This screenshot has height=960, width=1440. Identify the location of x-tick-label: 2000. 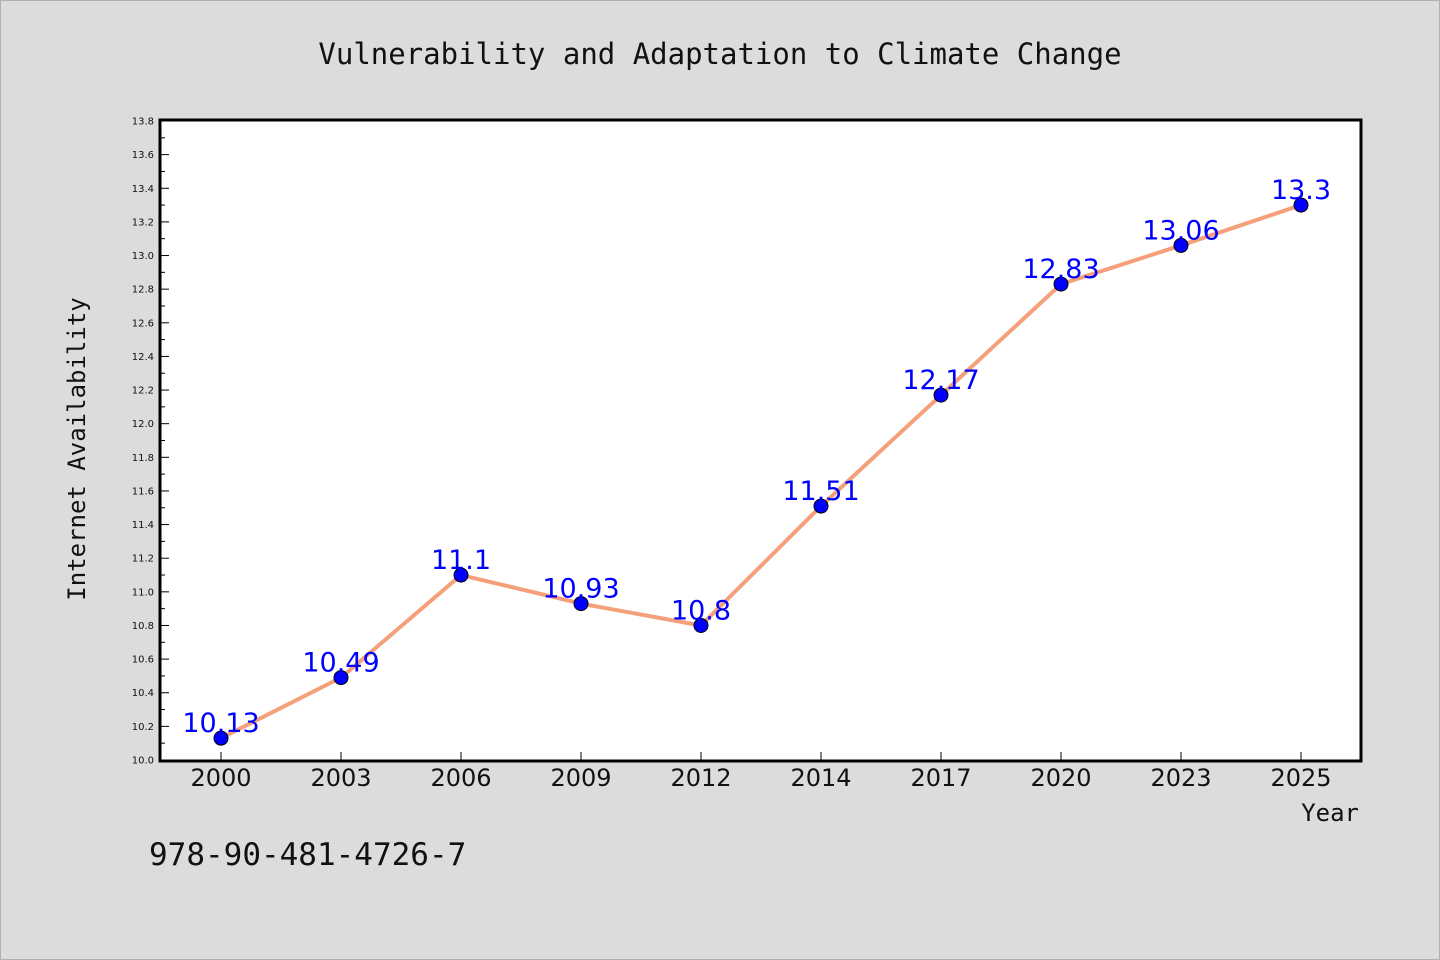
(220, 778).